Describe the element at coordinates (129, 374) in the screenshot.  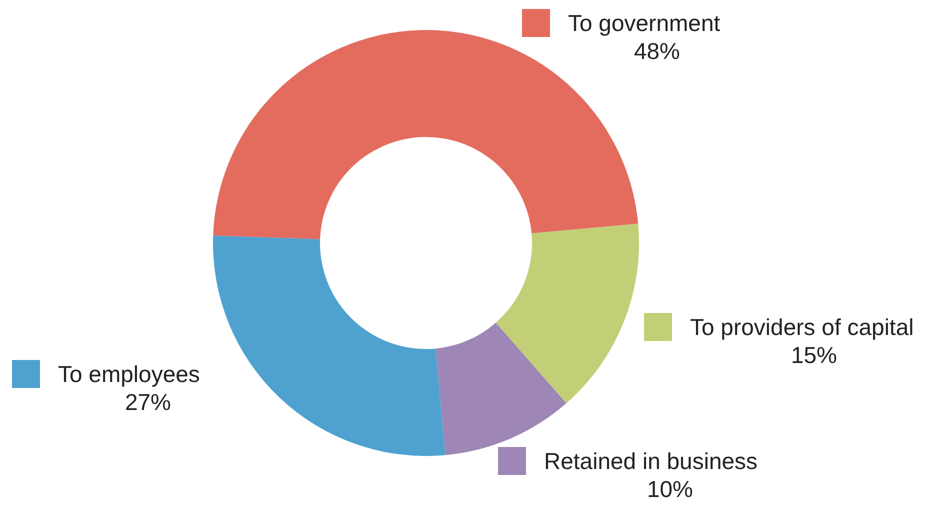
I see `legend-label: To employees` at that location.